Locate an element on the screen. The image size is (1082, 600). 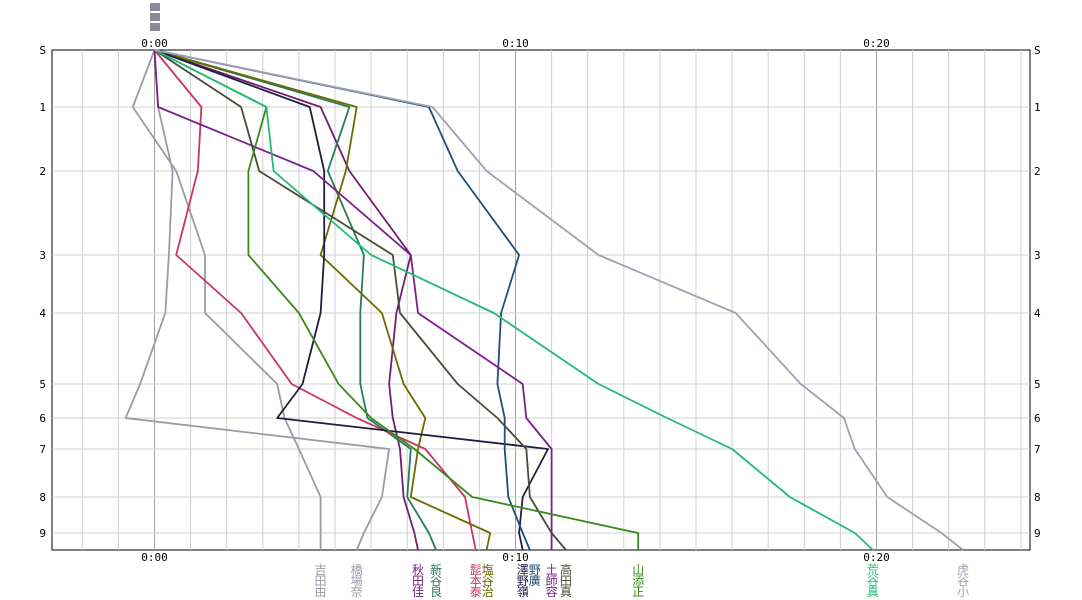
y-tick-label-right: S is located at coordinates (1037, 50).